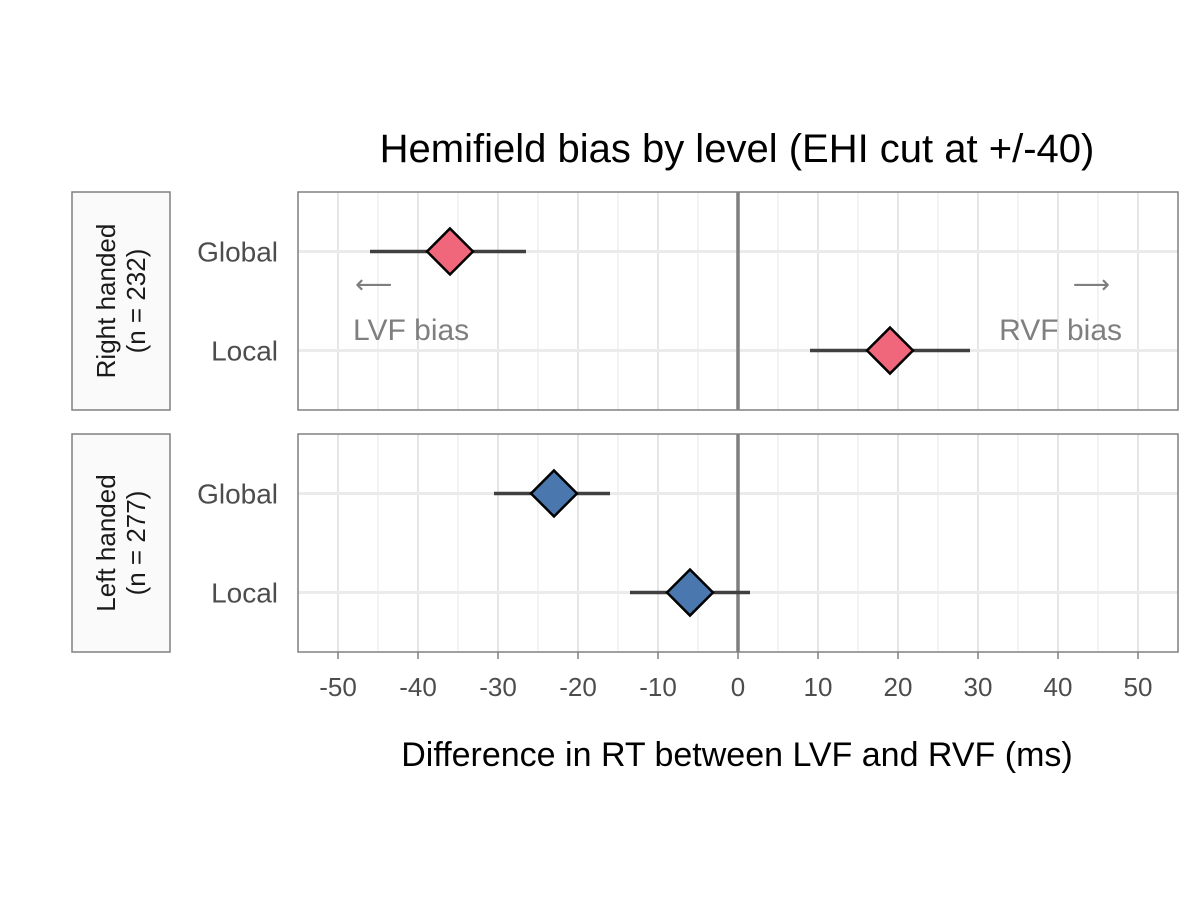  Describe the element at coordinates (373, 284) in the screenshot. I see `lvf-arrow: ⟵` at that location.